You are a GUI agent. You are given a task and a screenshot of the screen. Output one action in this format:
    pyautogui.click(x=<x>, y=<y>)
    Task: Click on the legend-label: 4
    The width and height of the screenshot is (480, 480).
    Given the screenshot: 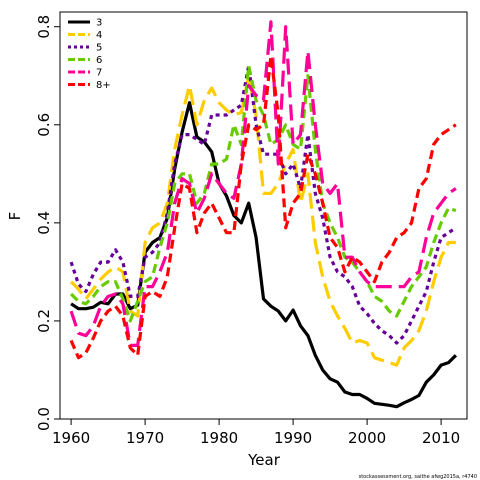 What is the action you would take?
    pyautogui.click(x=99, y=35)
    